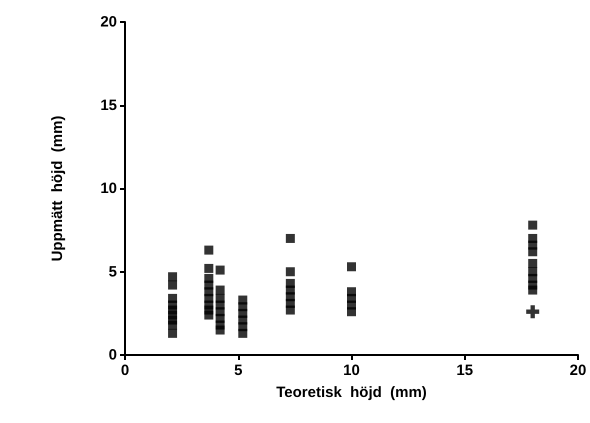 The width and height of the screenshot is (590, 423). Describe the element at coordinates (108, 105) in the screenshot. I see `y-tick-label: 15` at that location.